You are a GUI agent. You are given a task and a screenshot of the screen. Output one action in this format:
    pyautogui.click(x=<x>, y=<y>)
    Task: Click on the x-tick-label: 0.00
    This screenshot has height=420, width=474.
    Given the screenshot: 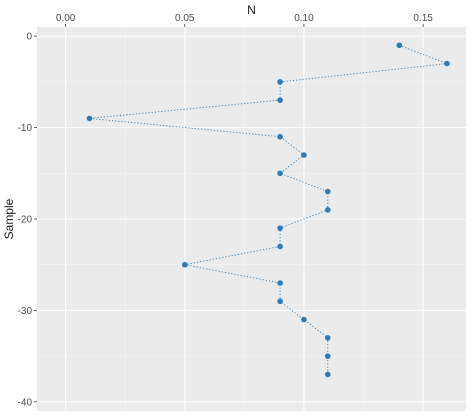 What is the action you would take?
    pyautogui.click(x=66, y=18)
    